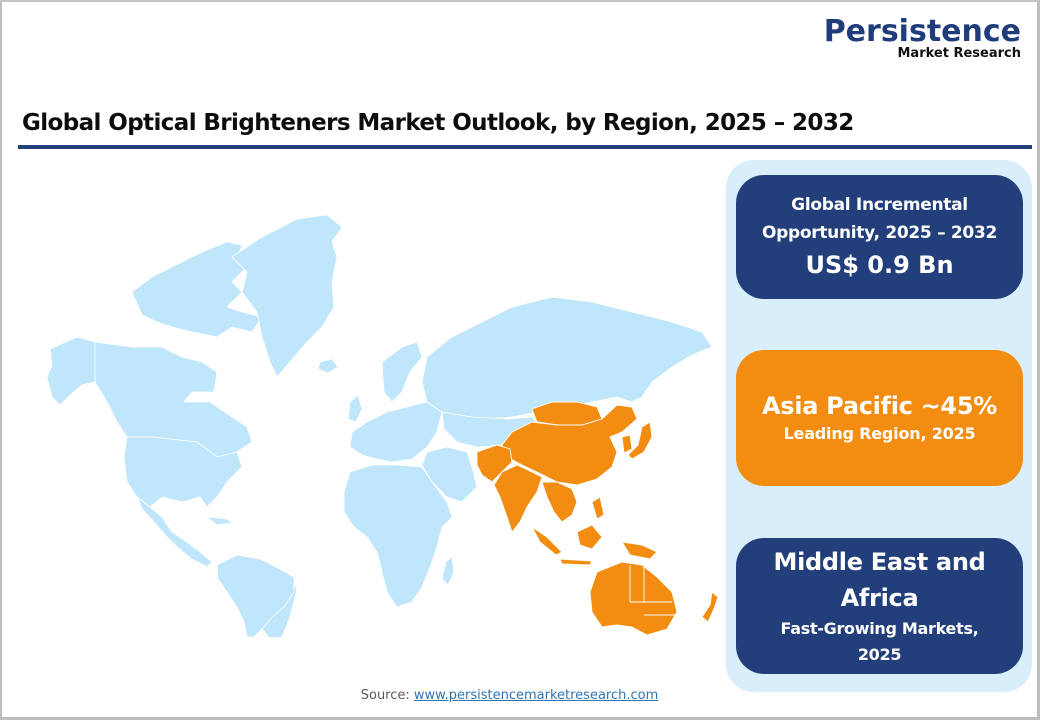  I want to click on map-region-south-america-body, so click(255, 595).